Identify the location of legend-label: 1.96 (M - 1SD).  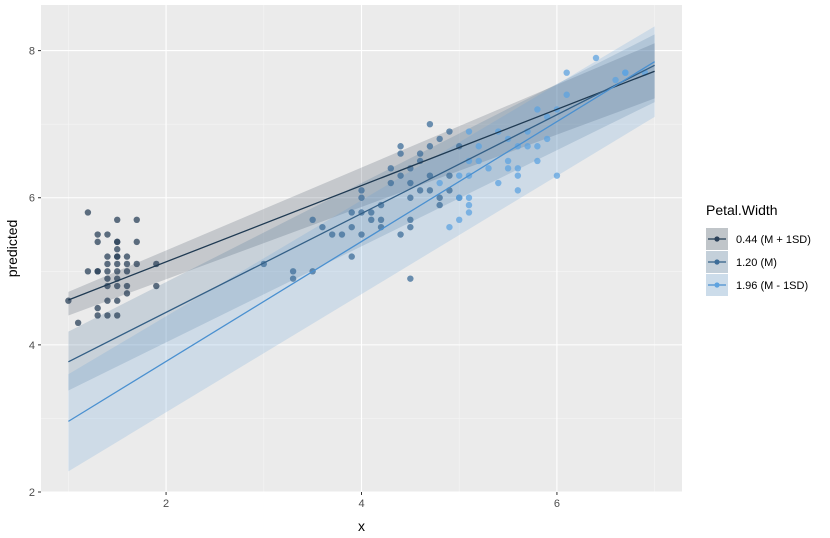
(772, 286).